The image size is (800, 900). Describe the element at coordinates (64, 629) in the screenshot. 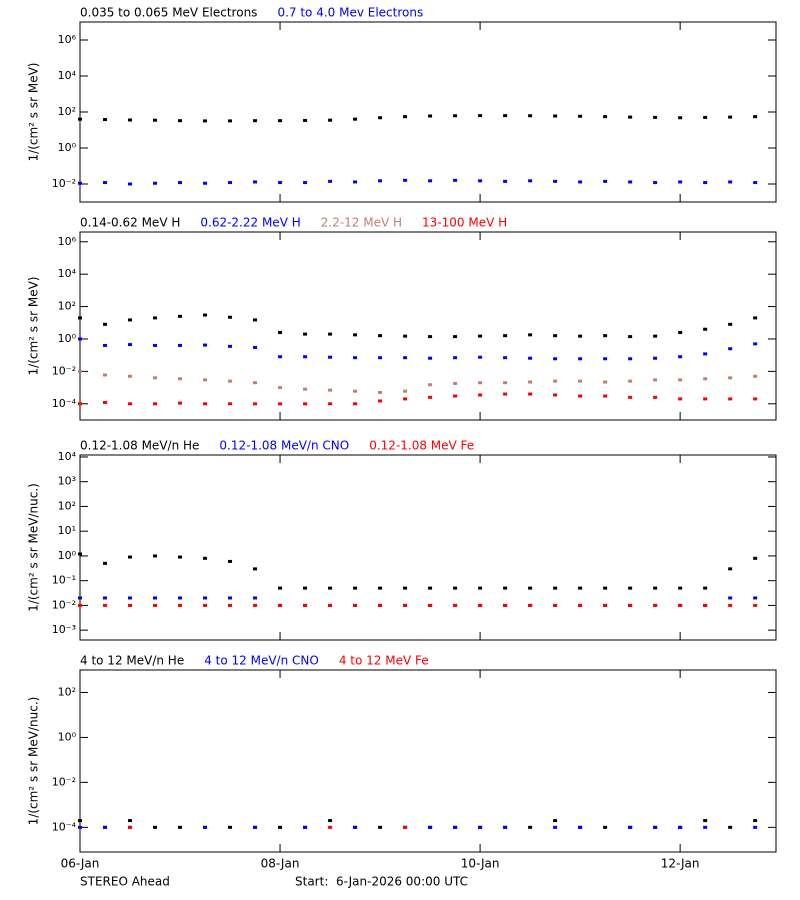

I see `y-tick-label: 10⁻³` at that location.